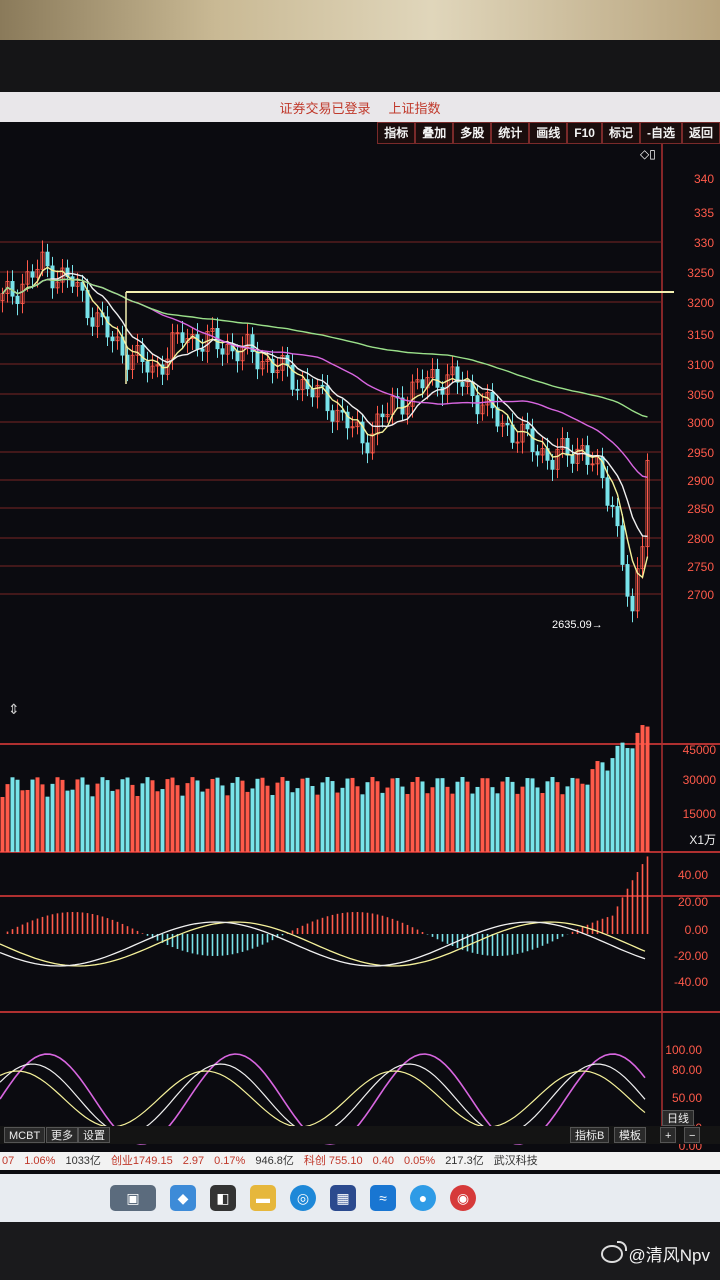 This screenshot has width=720, height=1280. Describe the element at coordinates (343, 1198) in the screenshot. I see `calendar-icon: ▦` at that location.